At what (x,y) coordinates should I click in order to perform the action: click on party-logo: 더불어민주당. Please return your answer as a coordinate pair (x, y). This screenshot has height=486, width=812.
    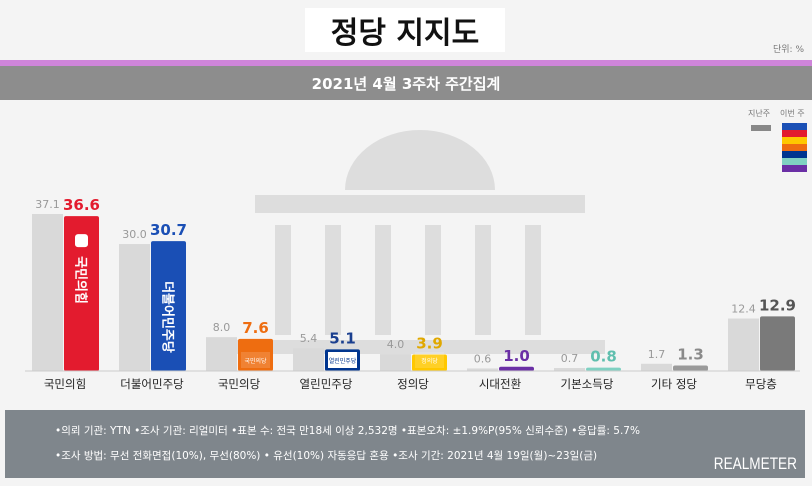
    Looking at the image, I should click on (168, 317).